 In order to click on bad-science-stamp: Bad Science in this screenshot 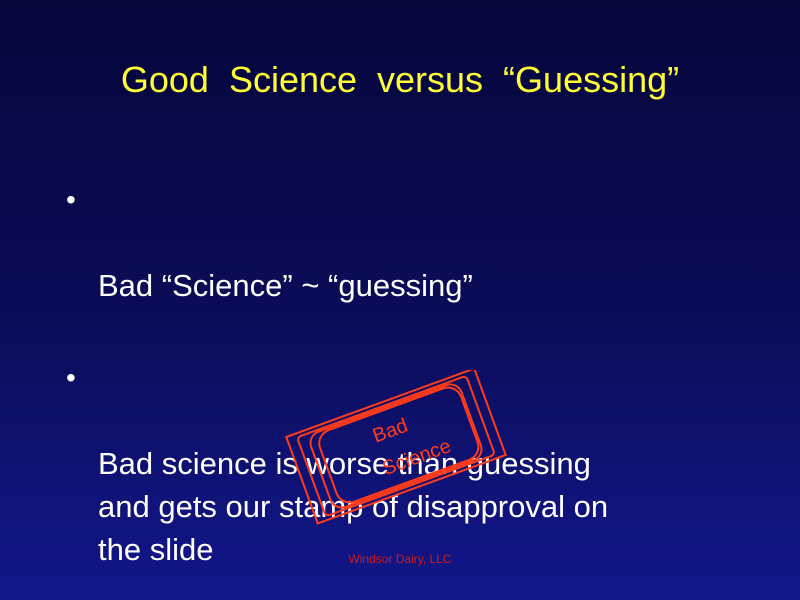, I will do `click(396, 447)`.